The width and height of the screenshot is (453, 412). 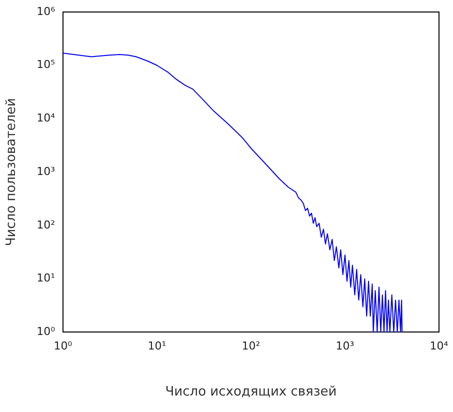 What do you see at coordinates (46, 118) in the screenshot?
I see `y-tick-label: 10⁴` at bounding box center [46, 118].